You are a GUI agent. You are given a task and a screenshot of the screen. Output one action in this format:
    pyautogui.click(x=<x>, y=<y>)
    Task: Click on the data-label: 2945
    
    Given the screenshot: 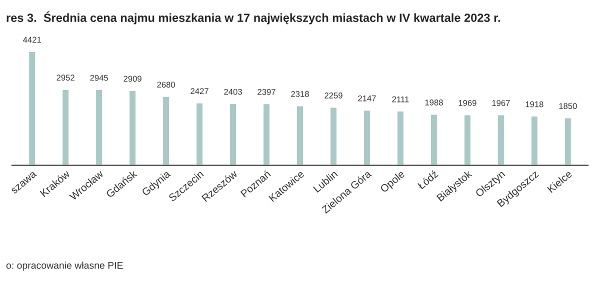 What is the action you would take?
    pyautogui.click(x=99, y=77)
    